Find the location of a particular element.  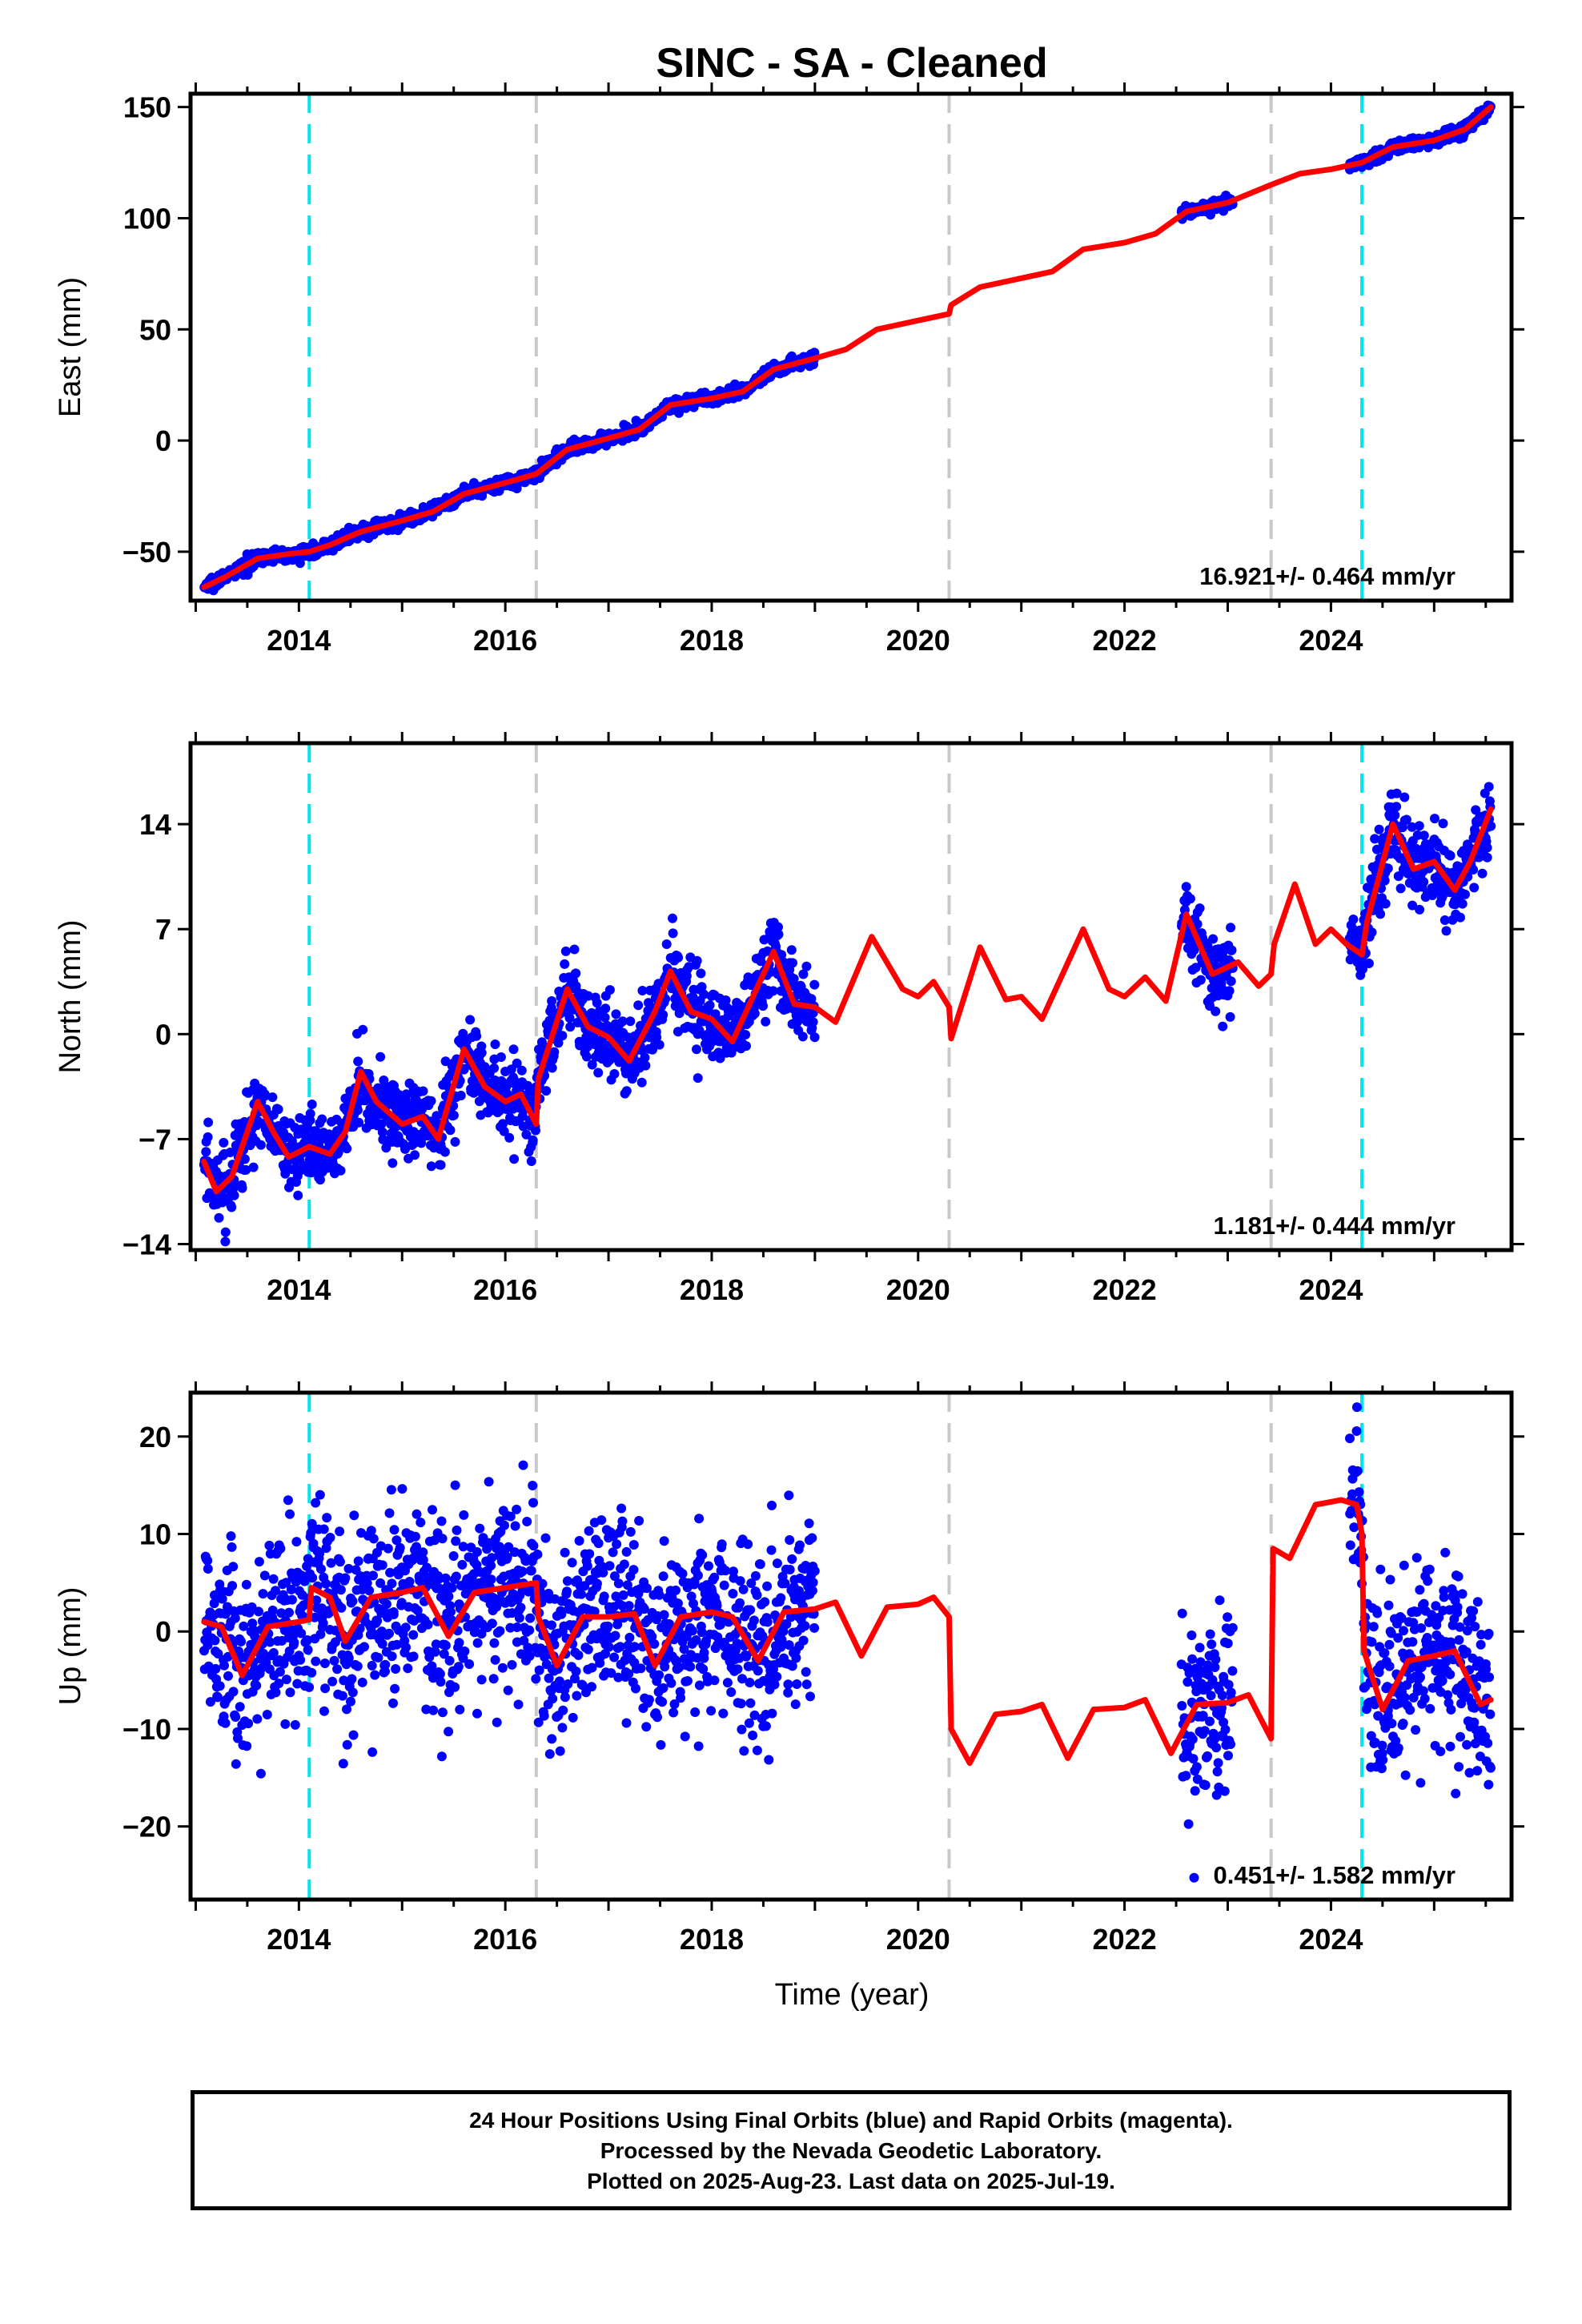

y-tick-label: 0 is located at coordinates (163, 440).